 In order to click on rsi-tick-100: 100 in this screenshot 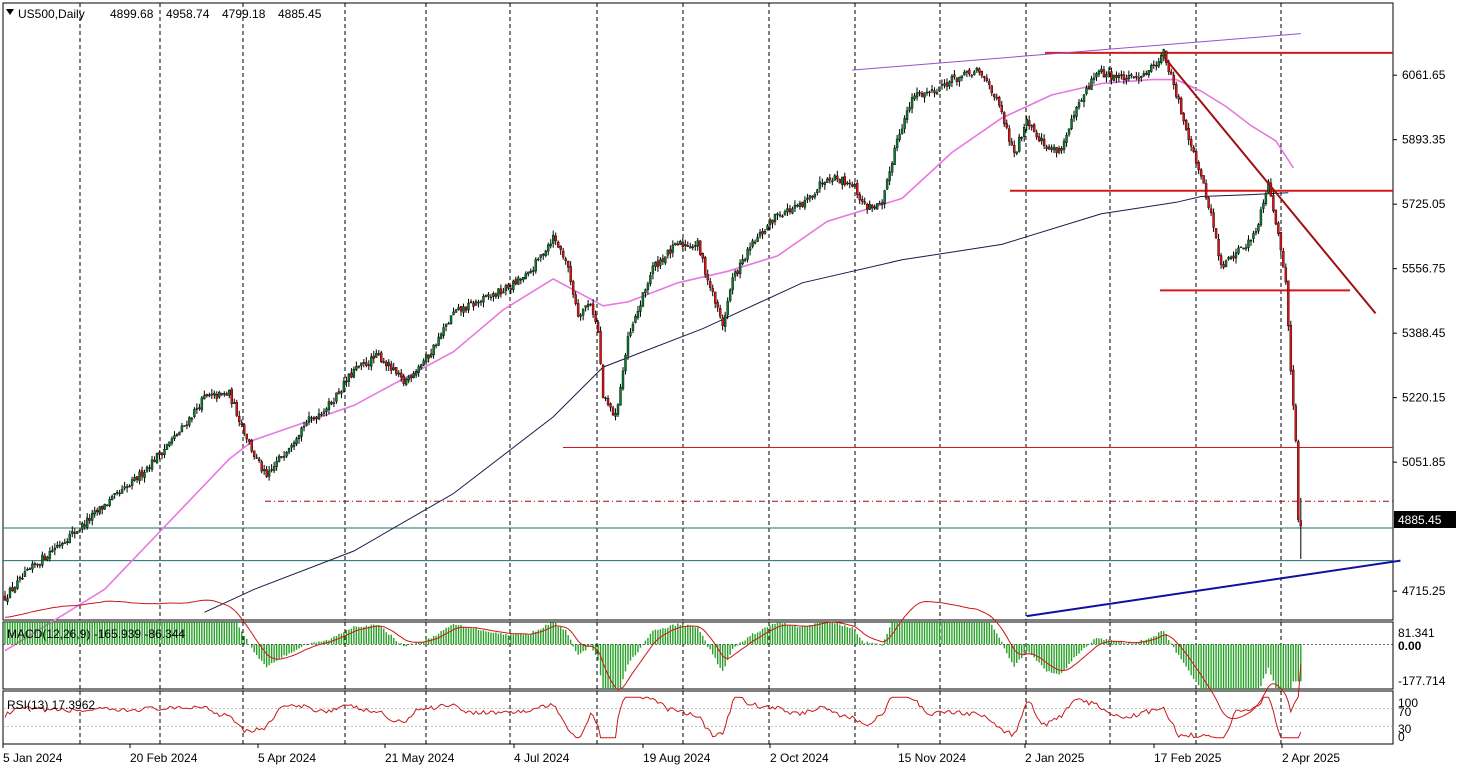, I will do `click(1408, 703)`.